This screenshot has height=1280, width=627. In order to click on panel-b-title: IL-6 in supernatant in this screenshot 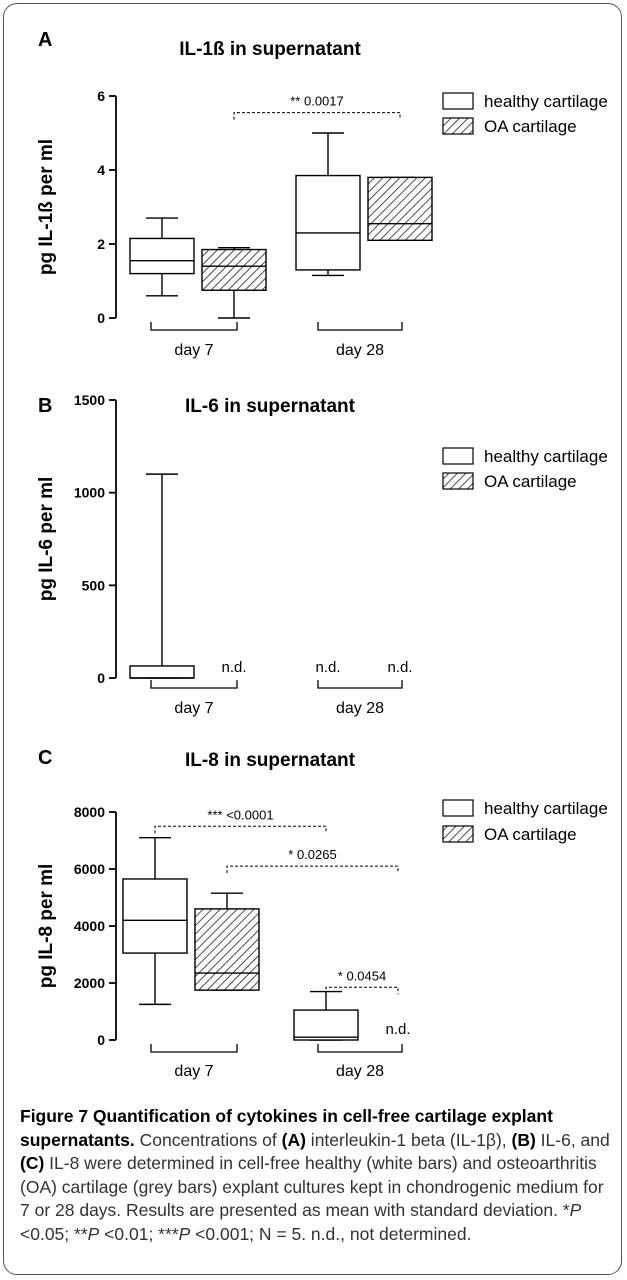, I will do `click(270, 406)`.